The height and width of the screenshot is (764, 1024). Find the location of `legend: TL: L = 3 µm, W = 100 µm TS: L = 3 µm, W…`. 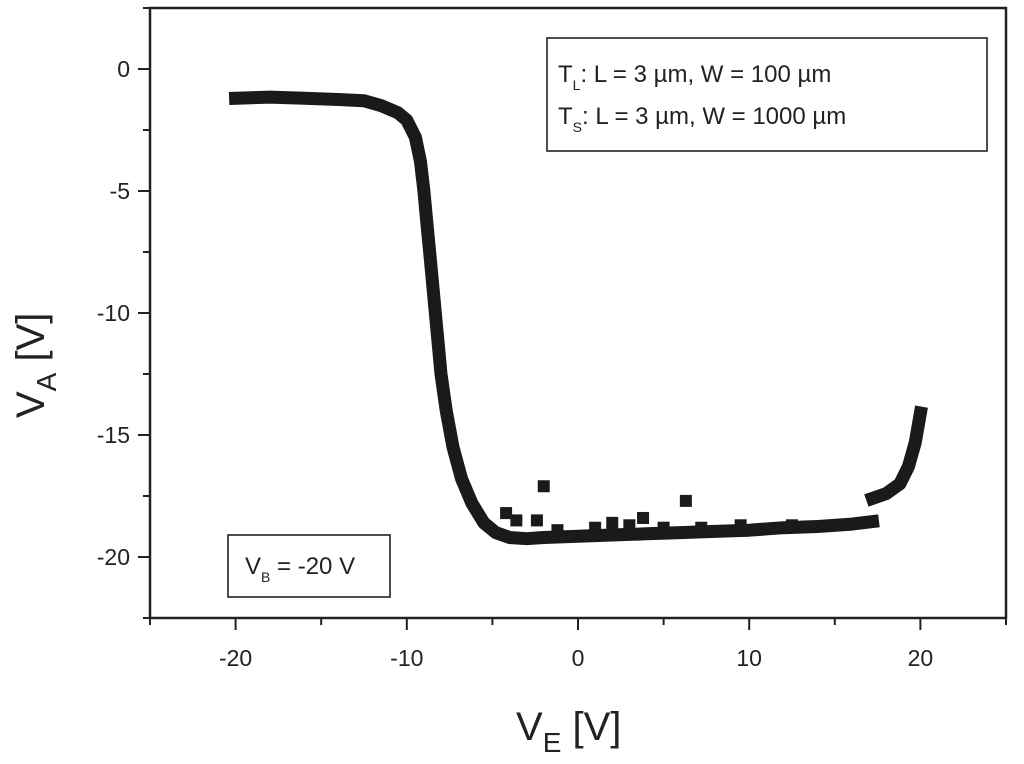

legend: TL: L = 3 µm, W = 100 µm TS: L = 3 µm, W… is located at coordinates (767, 94).